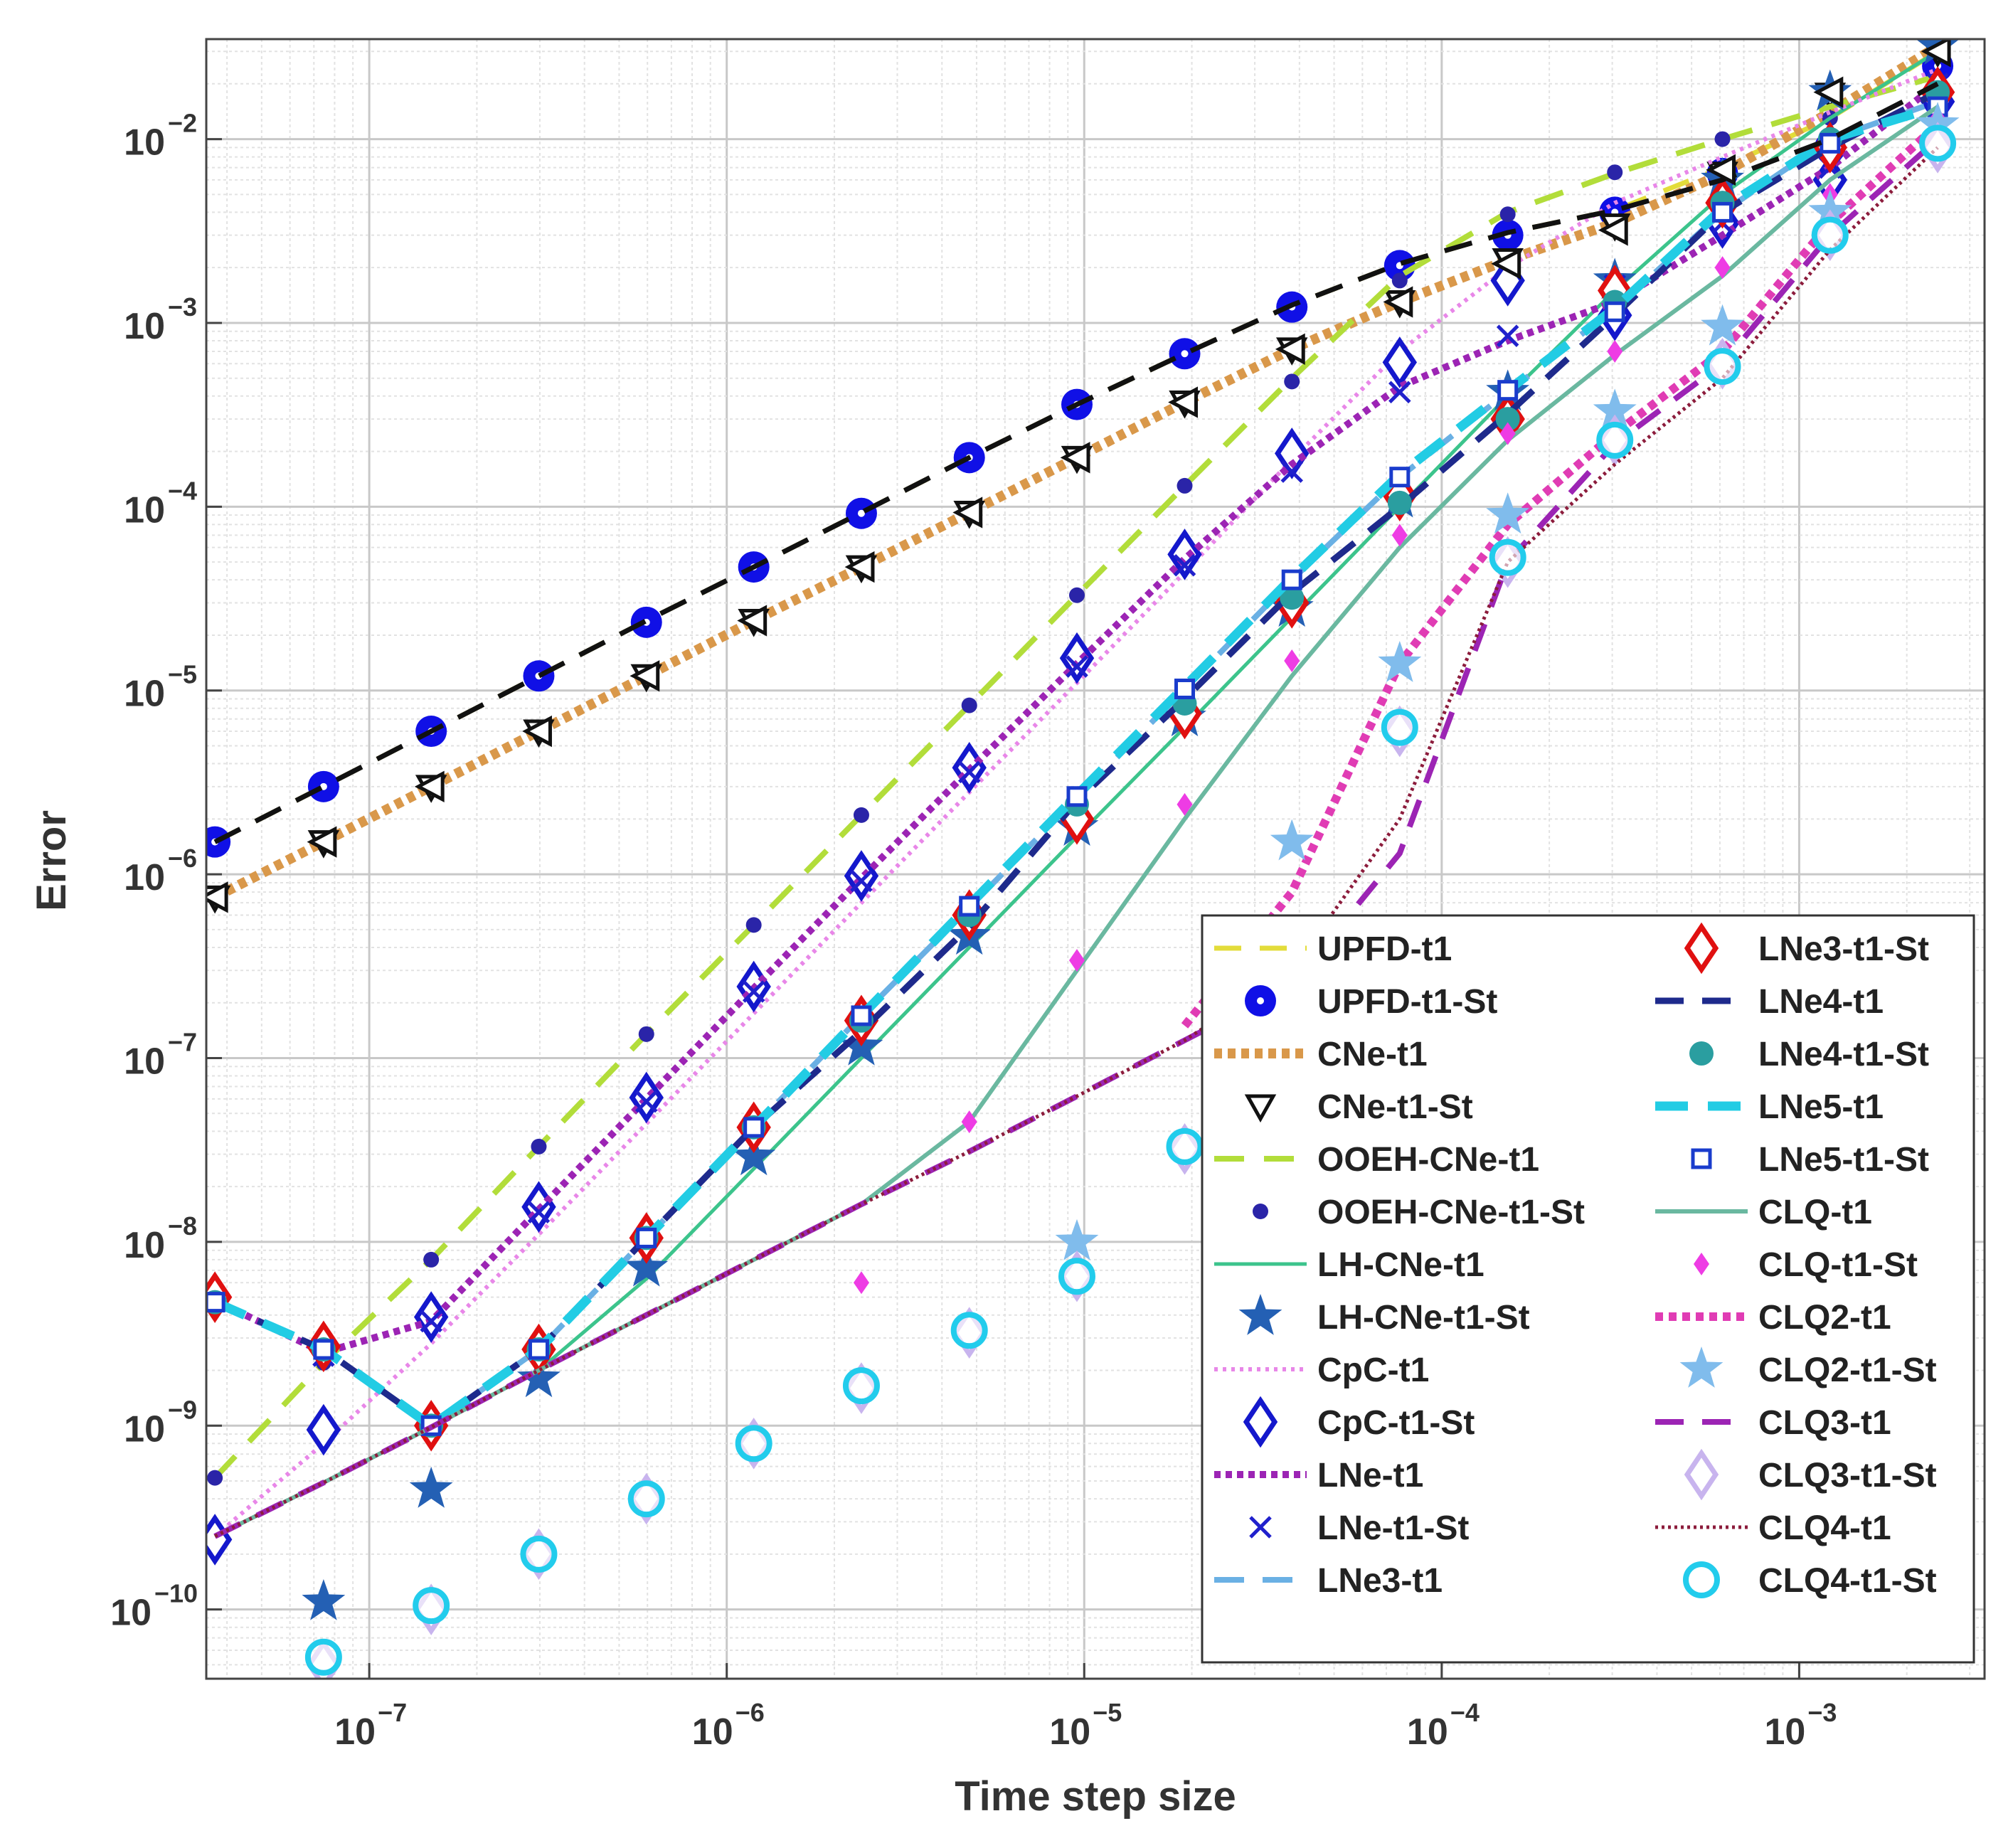 The image size is (2013, 1848). I want to click on legend-item: LNe4-t1-St, so click(1809, 1054).